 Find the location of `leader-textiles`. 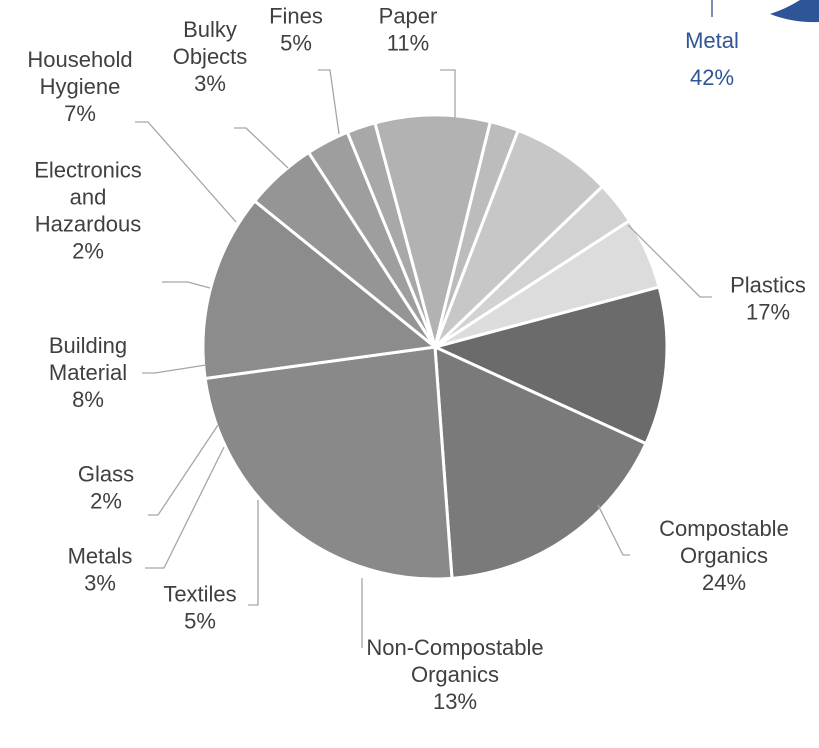

leader-textiles is located at coordinates (253, 553).